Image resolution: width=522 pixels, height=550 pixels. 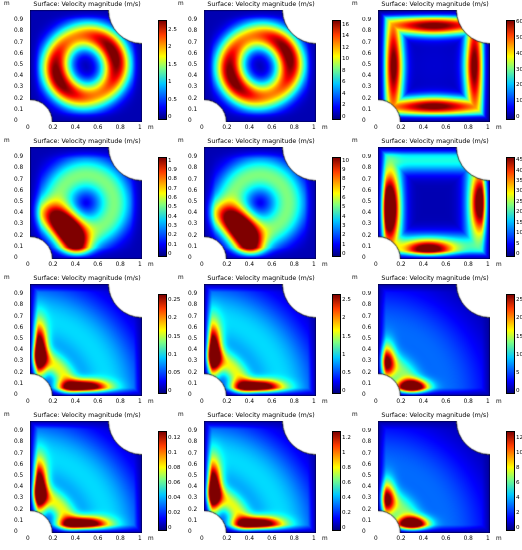 I want to click on y-tick-label: 0.9, so click(x=193, y=431).